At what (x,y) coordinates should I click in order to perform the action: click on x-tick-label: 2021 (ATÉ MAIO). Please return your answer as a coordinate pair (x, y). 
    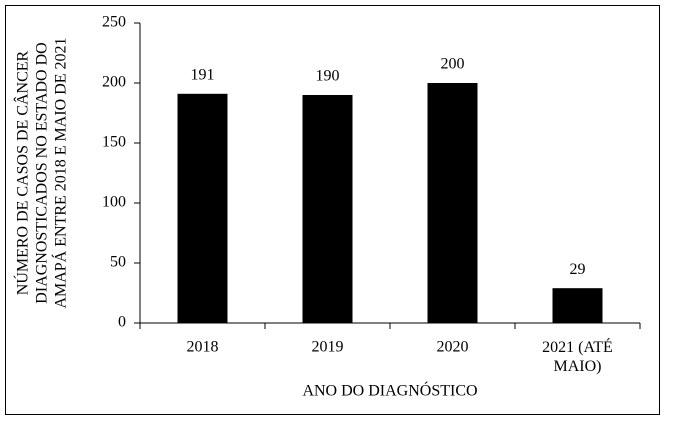
    Looking at the image, I should click on (577, 356).